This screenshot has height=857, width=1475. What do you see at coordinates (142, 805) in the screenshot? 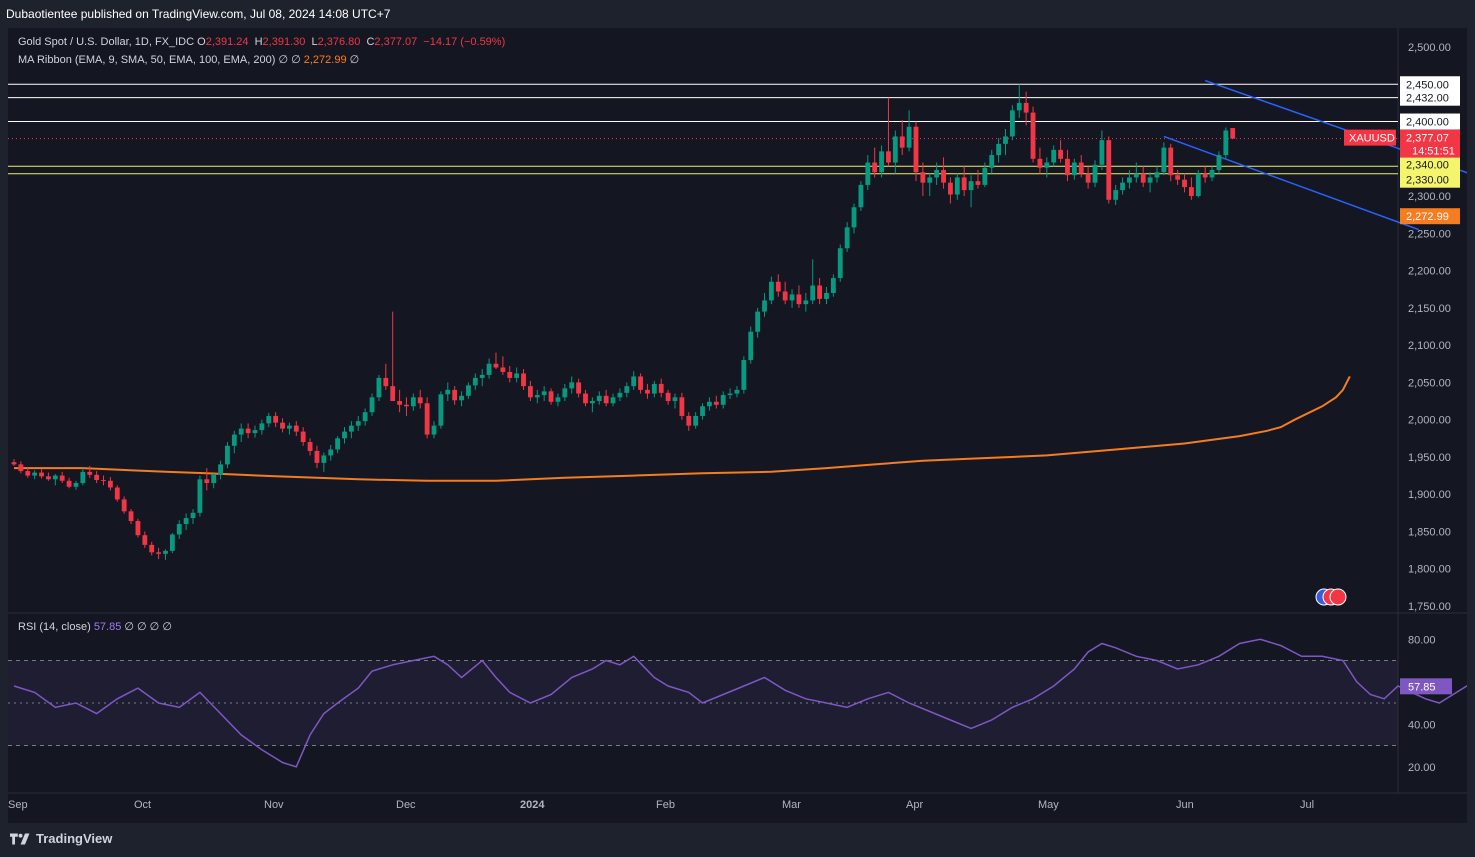
I see `time-tick-label: Oct` at bounding box center [142, 805].